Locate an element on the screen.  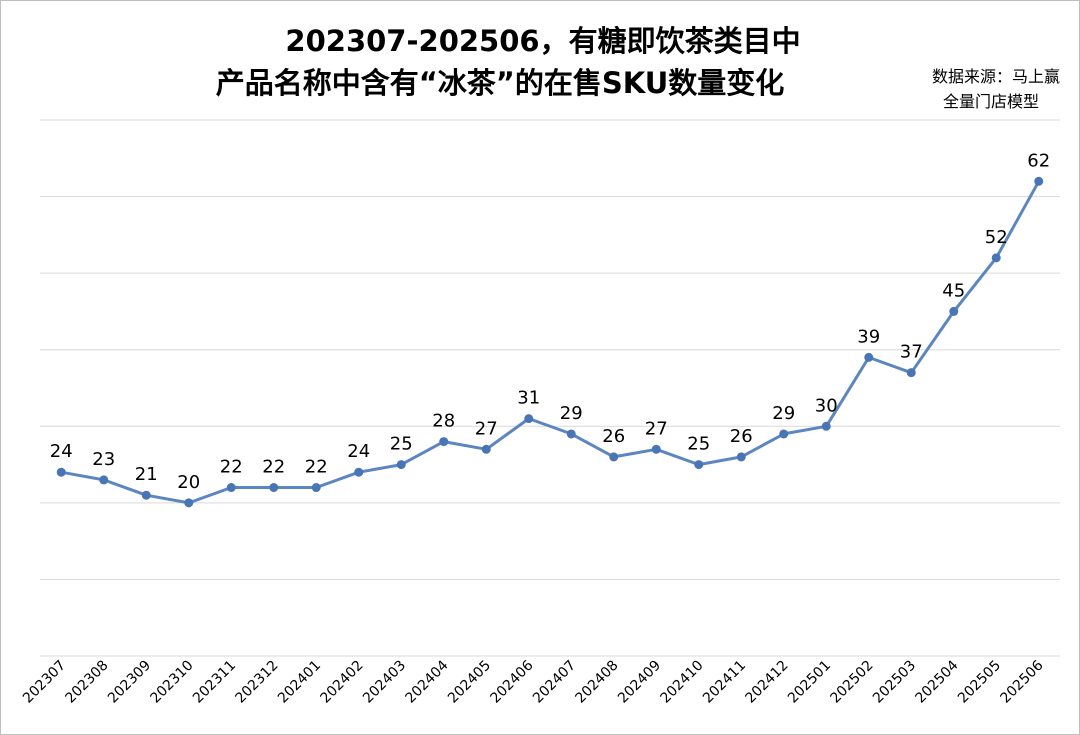
data-source-line-1: 数据来源：马上赢 is located at coordinates (995, 76).